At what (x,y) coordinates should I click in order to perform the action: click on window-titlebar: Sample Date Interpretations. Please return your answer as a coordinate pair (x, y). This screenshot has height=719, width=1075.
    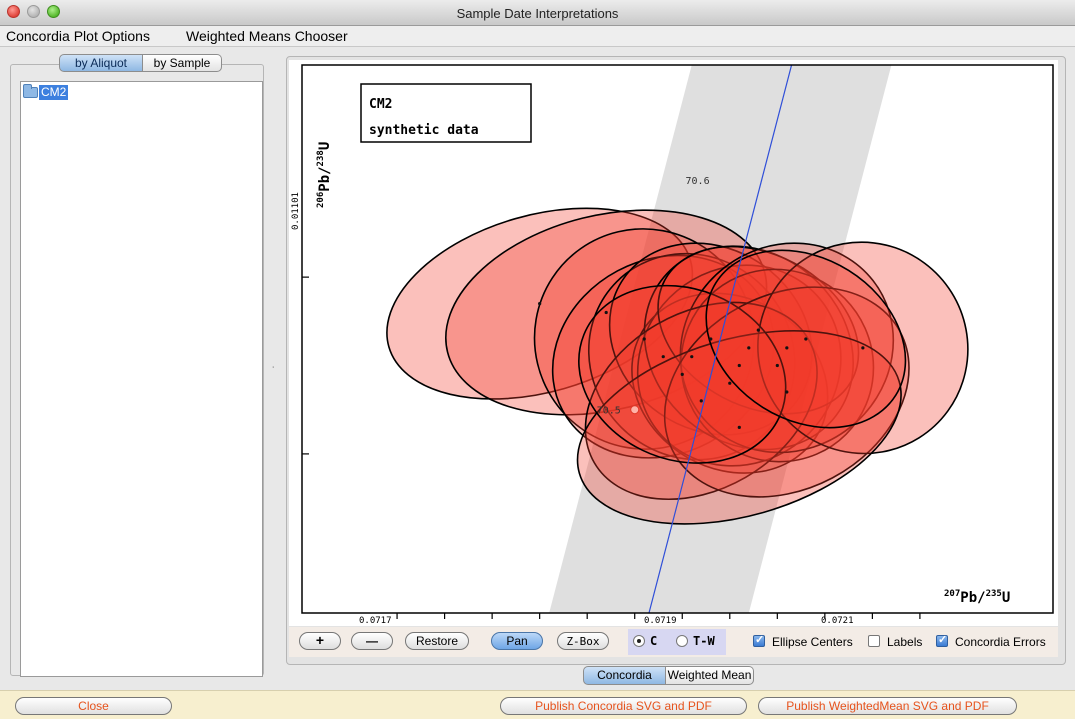
    Looking at the image, I should click on (537, 13).